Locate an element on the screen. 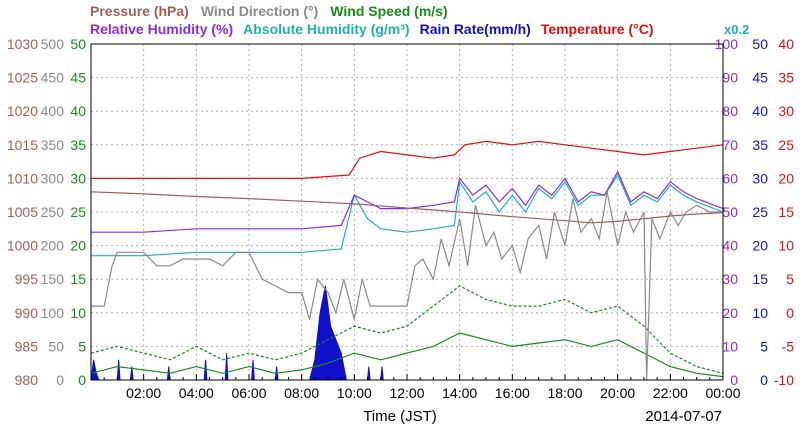 The width and height of the screenshot is (800, 434). tick-label-wind_dir: 50 is located at coordinates (56, 346).